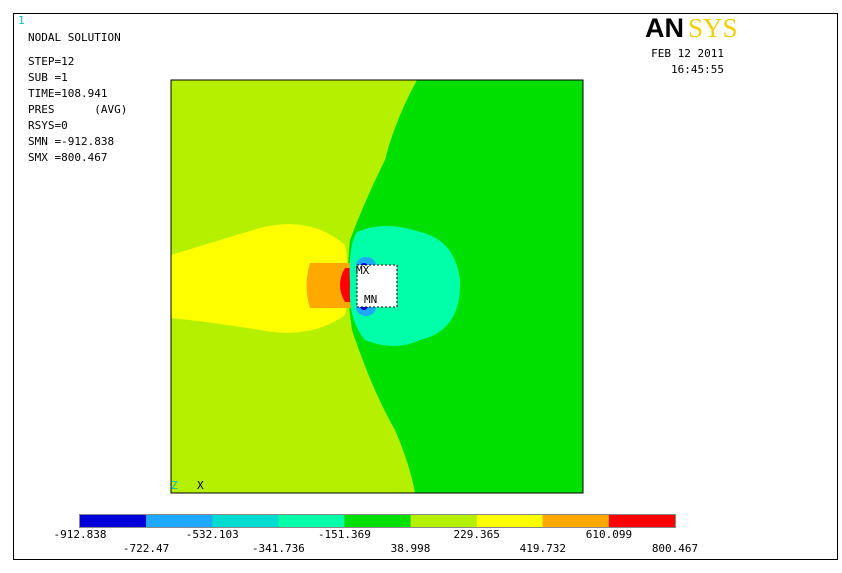 The height and width of the screenshot is (573, 842). I want to click on legend-label: 38.998, so click(411, 548).